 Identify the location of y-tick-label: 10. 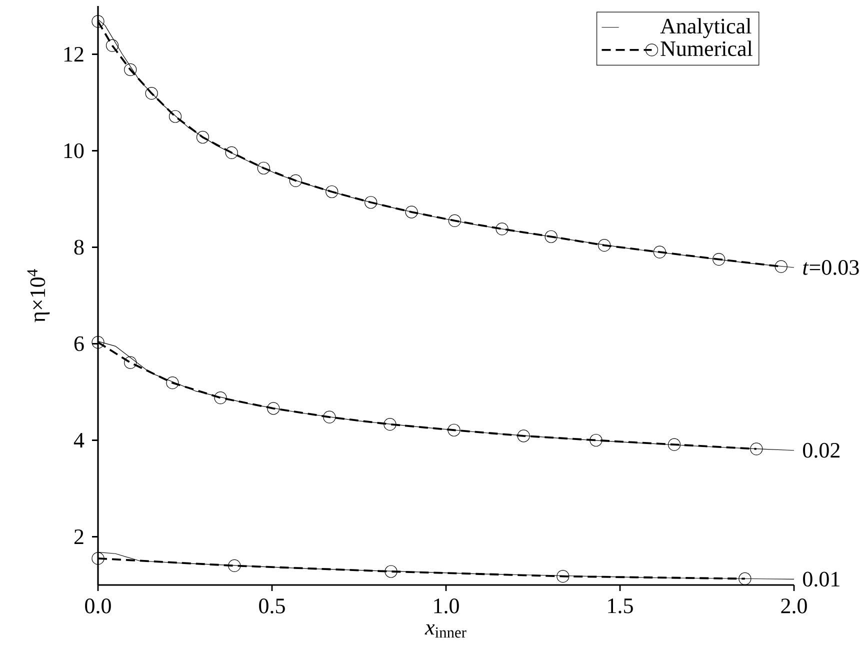
(74, 150).